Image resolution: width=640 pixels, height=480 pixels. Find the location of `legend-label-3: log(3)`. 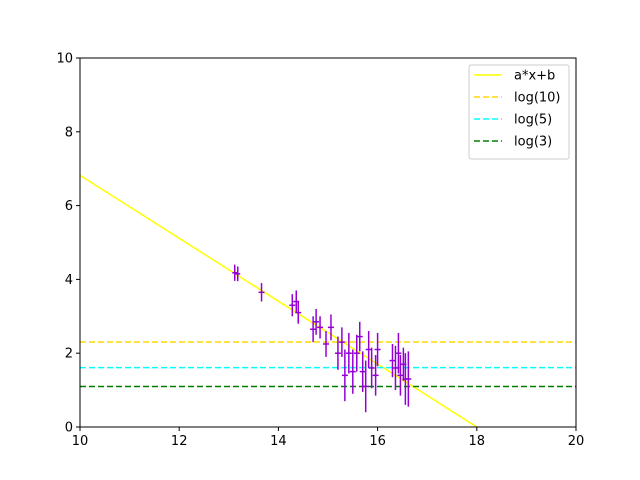

legend-label-3: log(3) is located at coordinates (533, 142).